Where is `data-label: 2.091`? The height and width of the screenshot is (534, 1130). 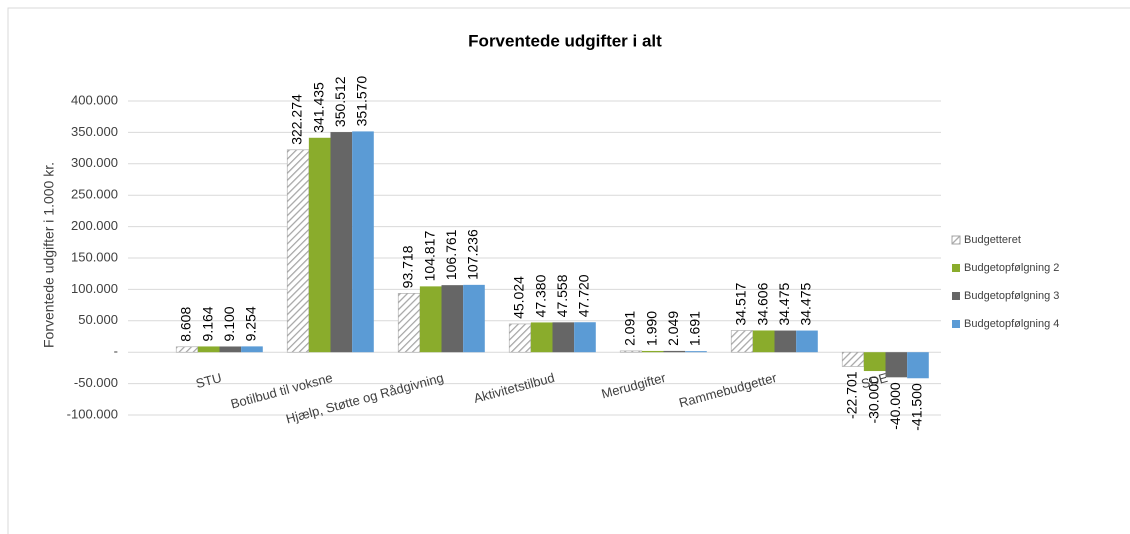
data-label: 2.091 is located at coordinates (630, 328).